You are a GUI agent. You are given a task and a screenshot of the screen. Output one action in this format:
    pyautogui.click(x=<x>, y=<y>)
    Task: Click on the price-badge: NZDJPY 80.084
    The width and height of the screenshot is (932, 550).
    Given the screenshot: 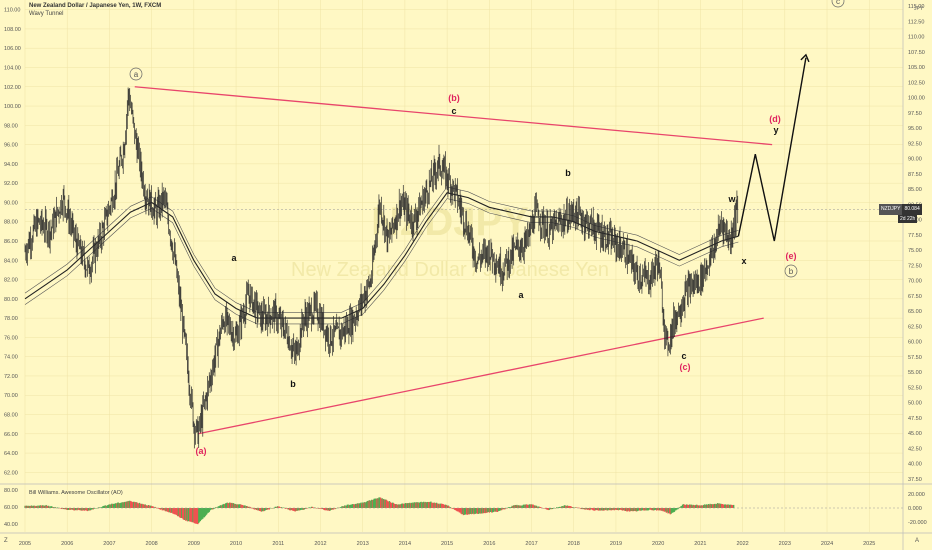 What is the action you would take?
    pyautogui.click(x=900, y=209)
    